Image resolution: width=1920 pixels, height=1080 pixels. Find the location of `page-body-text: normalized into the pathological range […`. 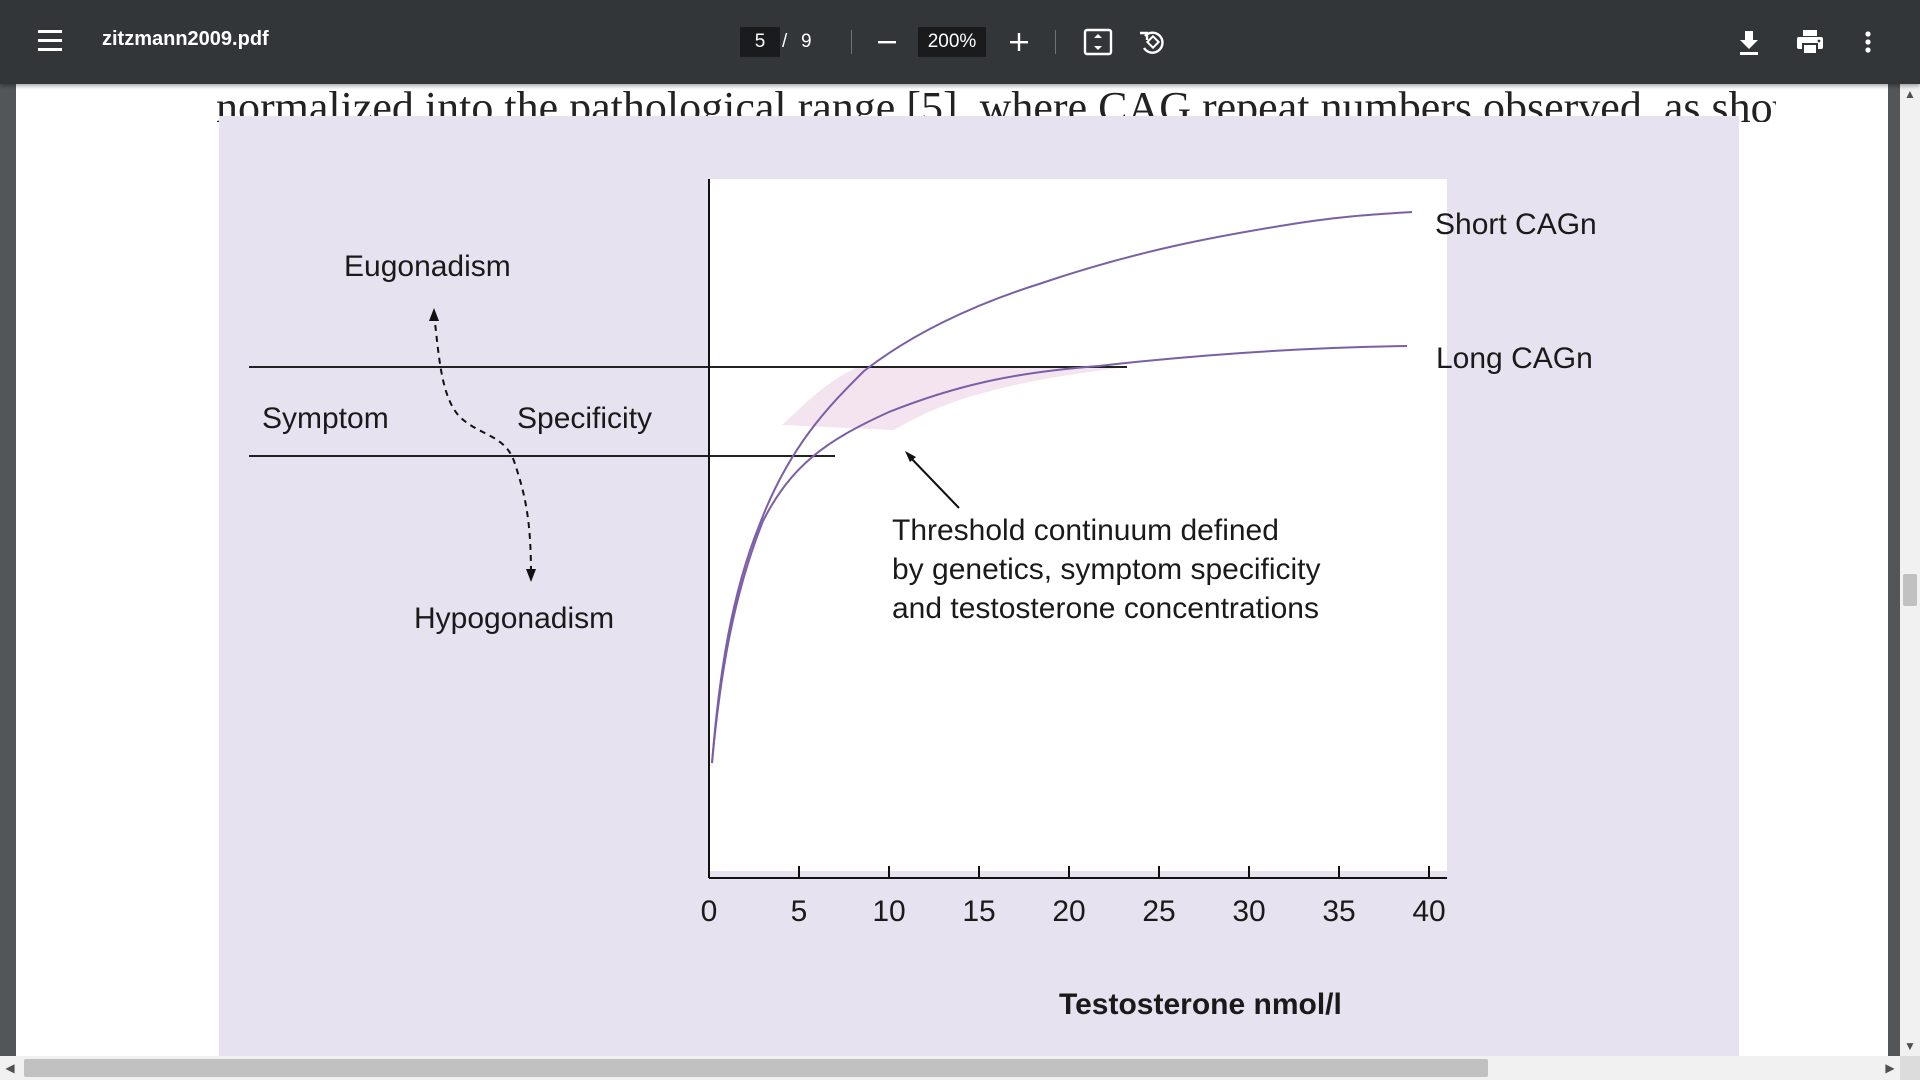

page-body-text: normalized into the pathological range [… is located at coordinates (996, 103).